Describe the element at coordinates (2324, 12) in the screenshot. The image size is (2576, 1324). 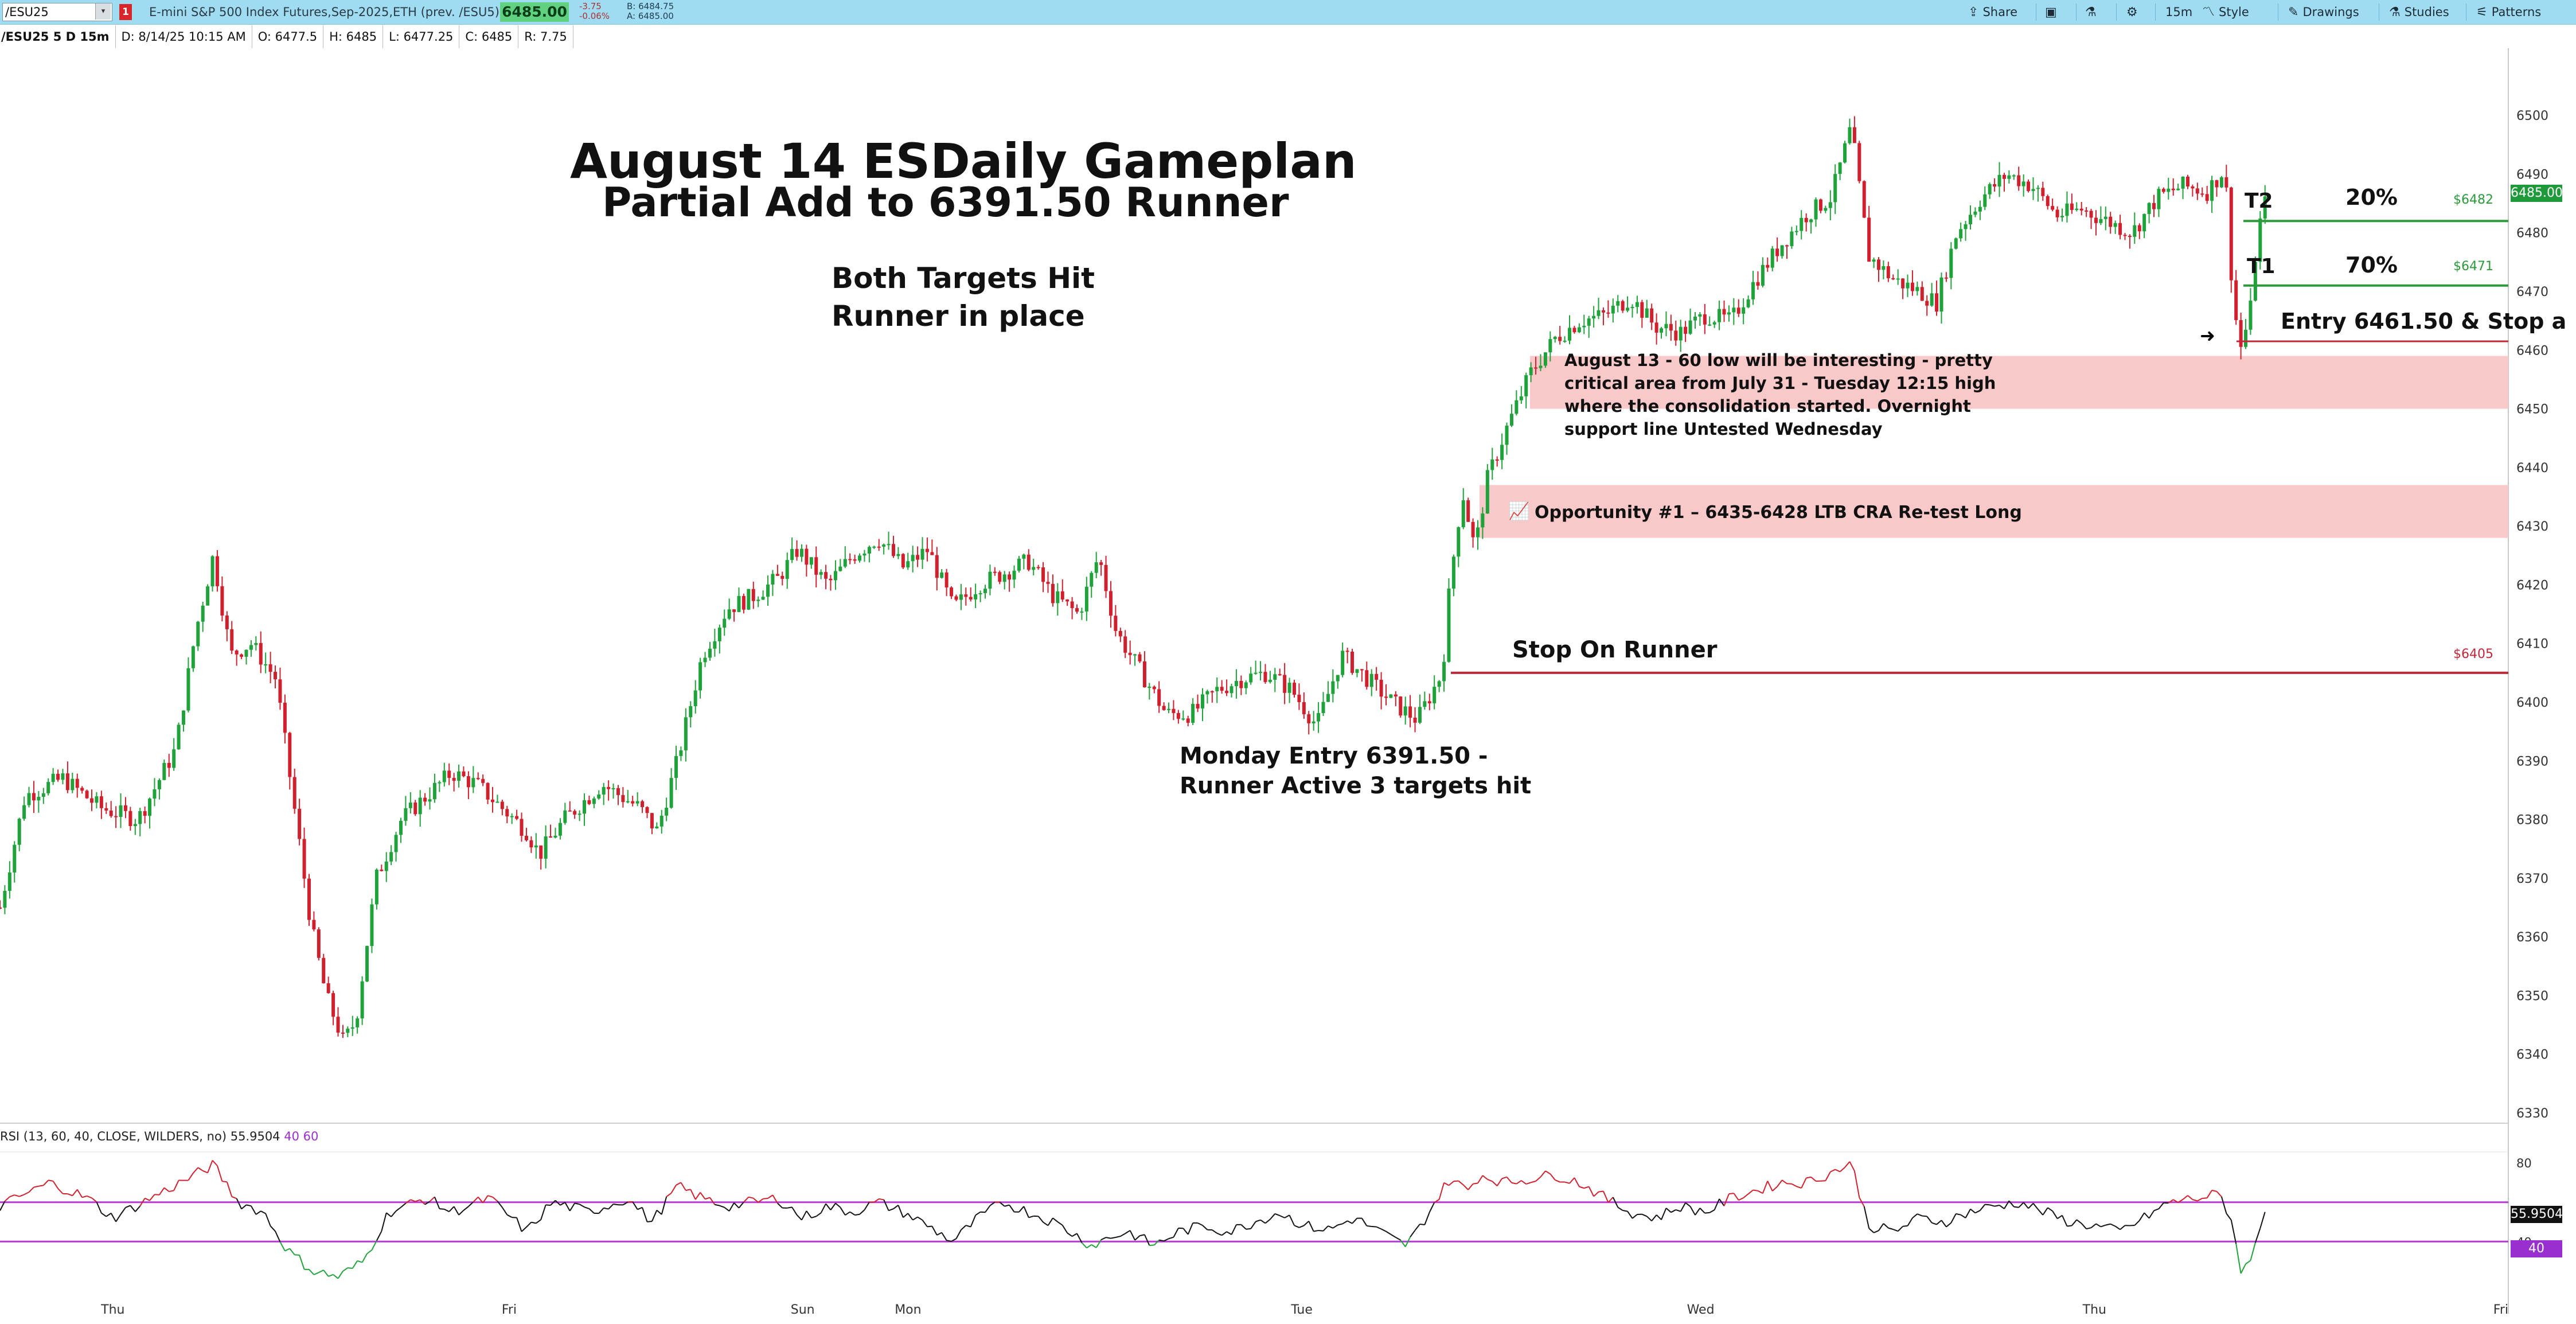
I see `drawings-button: ✎ Drawings` at that location.